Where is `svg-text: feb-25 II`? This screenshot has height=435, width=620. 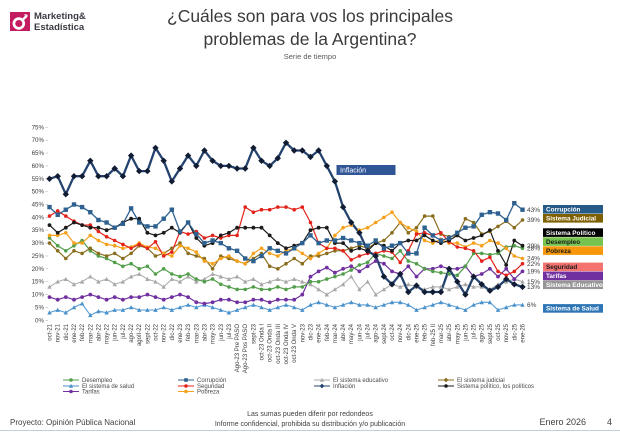
svg-text: feb-25 II is located at coordinates (434, 335).